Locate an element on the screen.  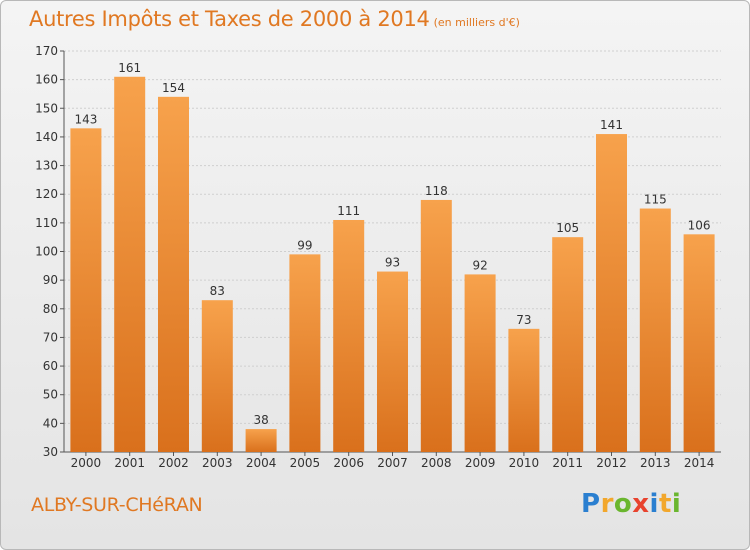
y-tick-label: 40 is located at coordinates (50, 423).